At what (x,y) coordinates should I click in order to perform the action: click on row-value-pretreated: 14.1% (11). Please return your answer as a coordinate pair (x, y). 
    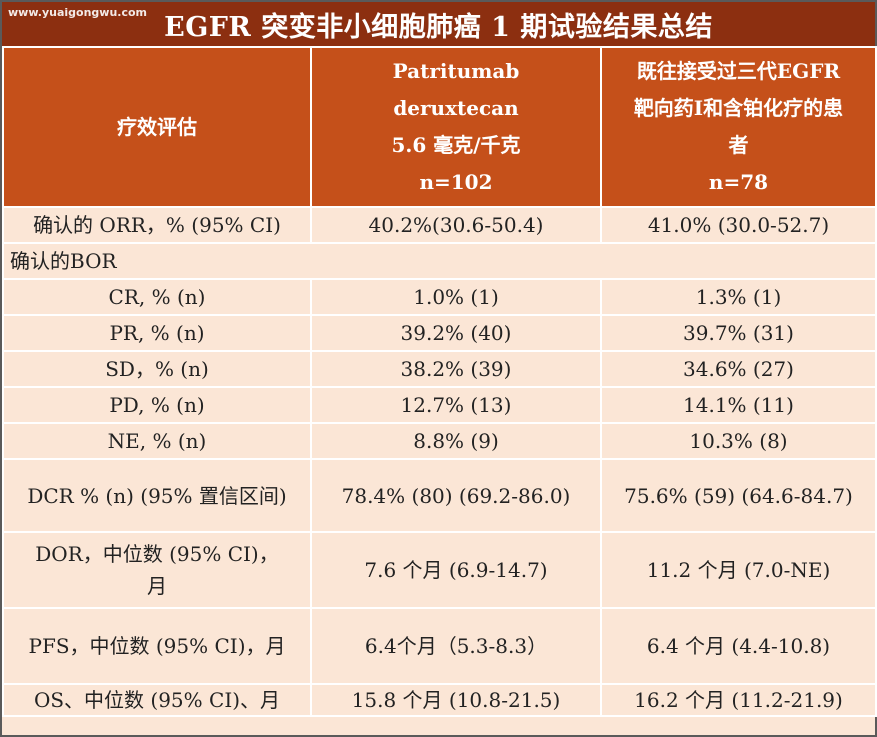
    Looking at the image, I should click on (738, 405).